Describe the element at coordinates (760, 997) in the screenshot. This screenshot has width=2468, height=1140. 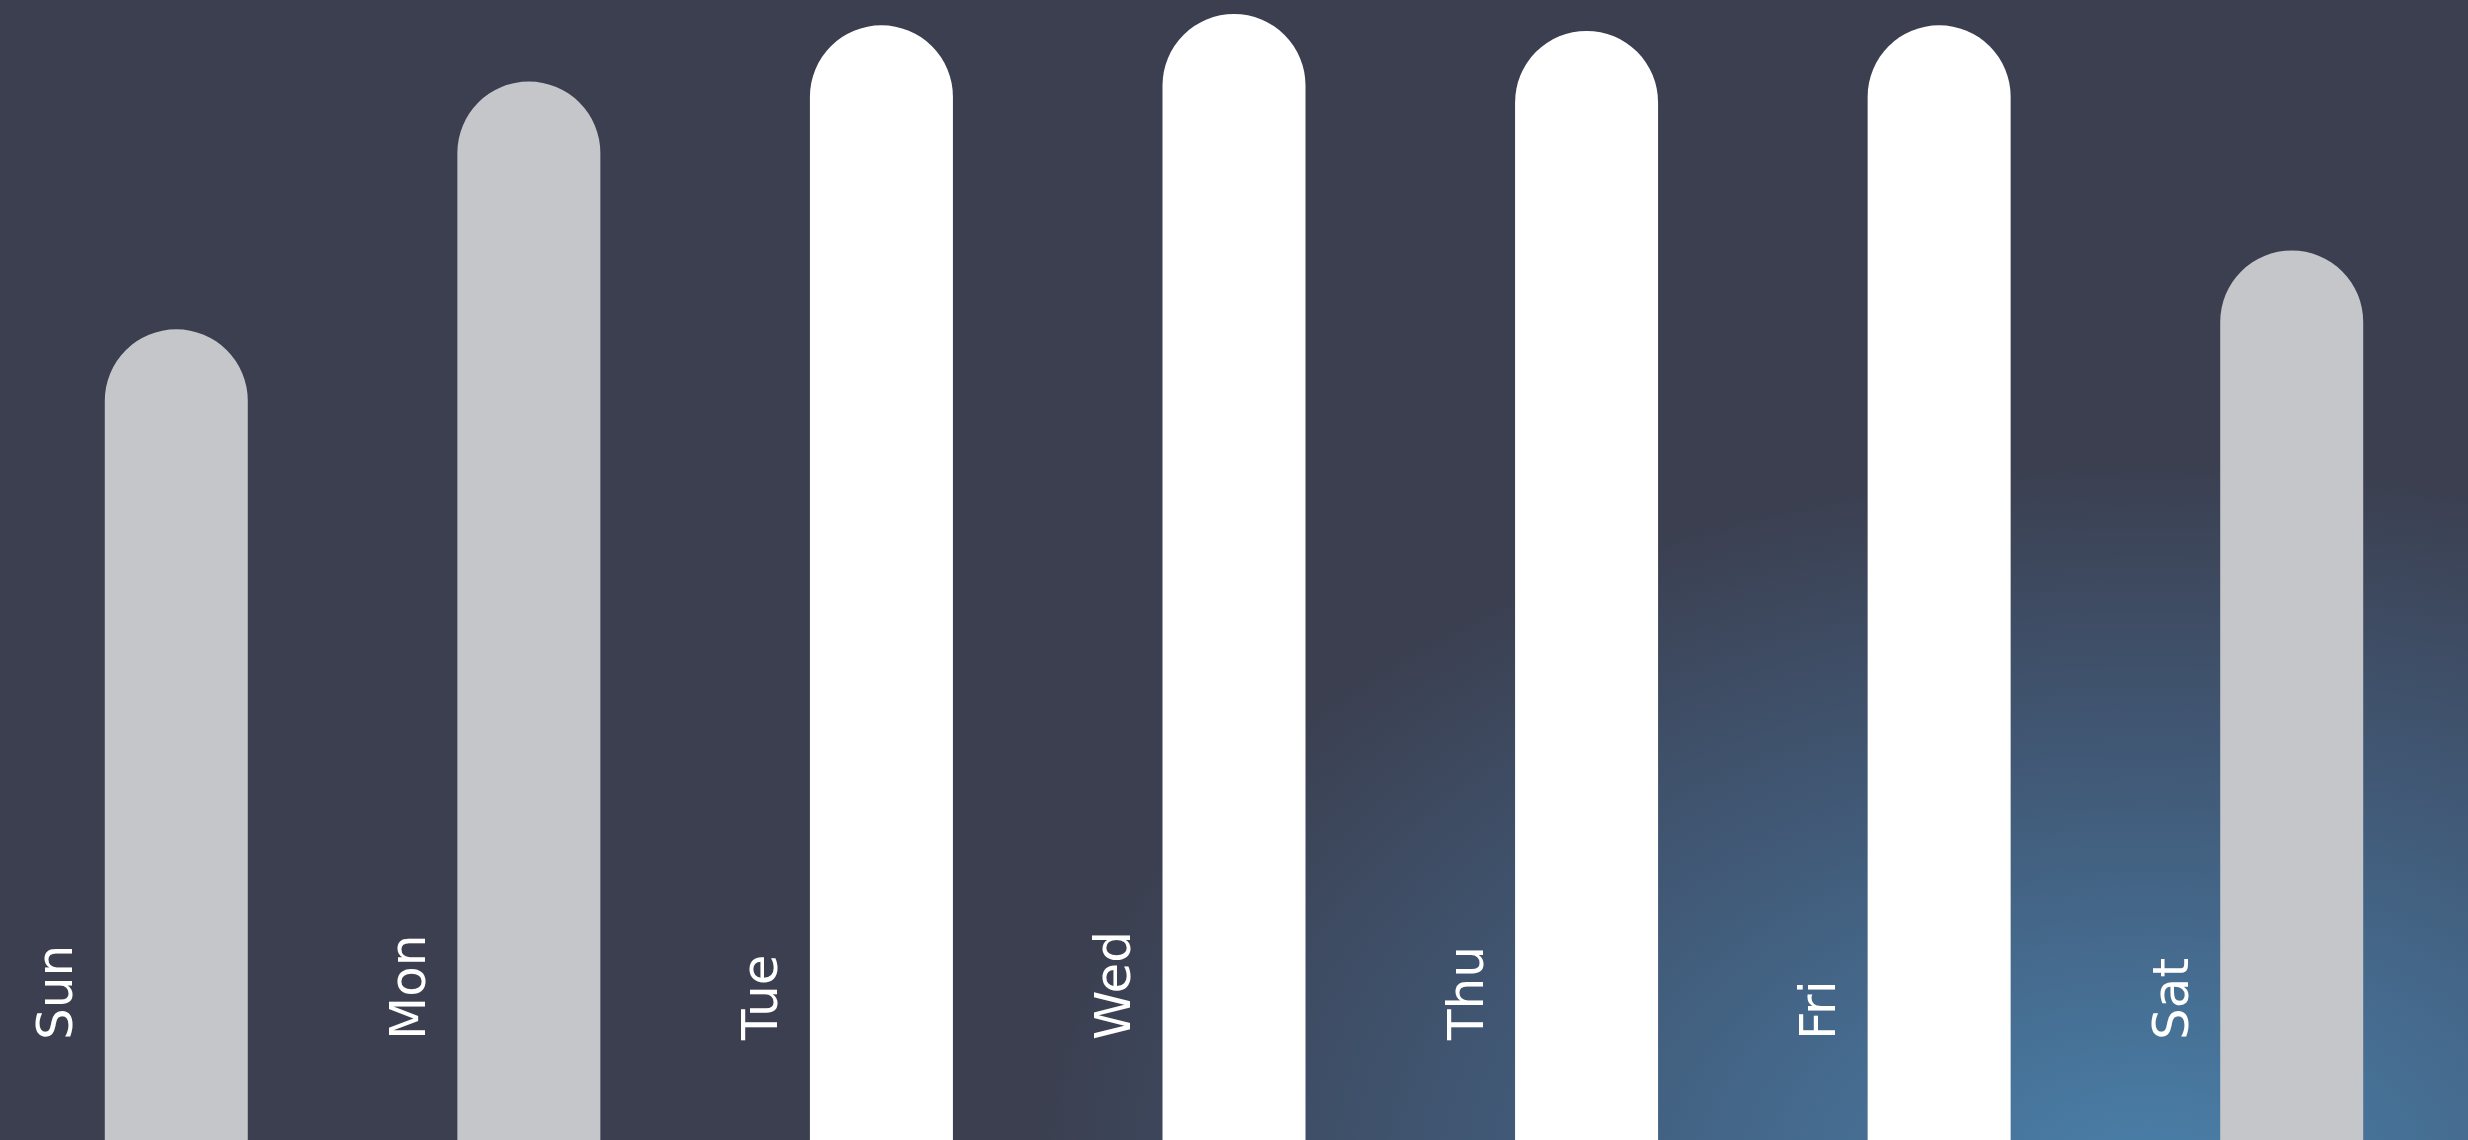
I see `x-tick-label: Tue` at that location.